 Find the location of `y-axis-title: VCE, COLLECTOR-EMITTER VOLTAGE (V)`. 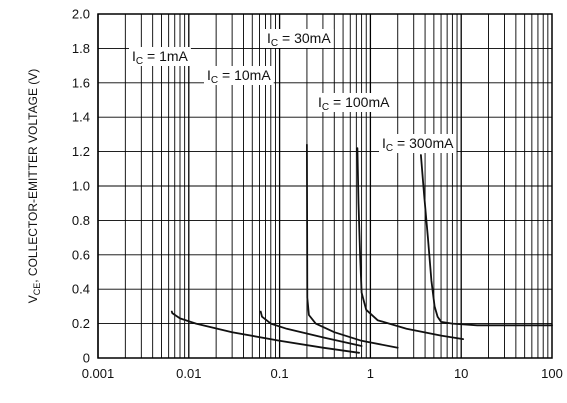

y-axis-title: VCE, COLLECTOR-EMITTER VOLTAGE (V) is located at coordinates (34, 186).